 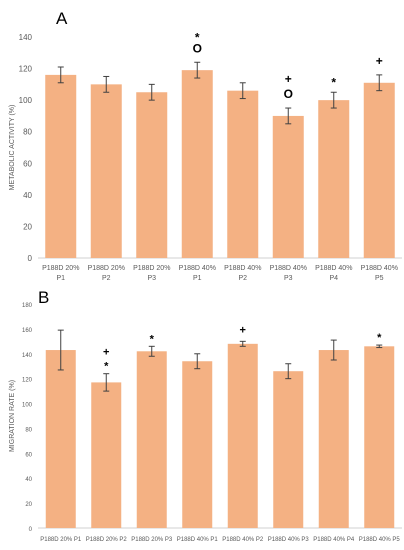 What do you see at coordinates (27, 306) in the screenshot?
I see `y-tick-label: 180` at bounding box center [27, 306].